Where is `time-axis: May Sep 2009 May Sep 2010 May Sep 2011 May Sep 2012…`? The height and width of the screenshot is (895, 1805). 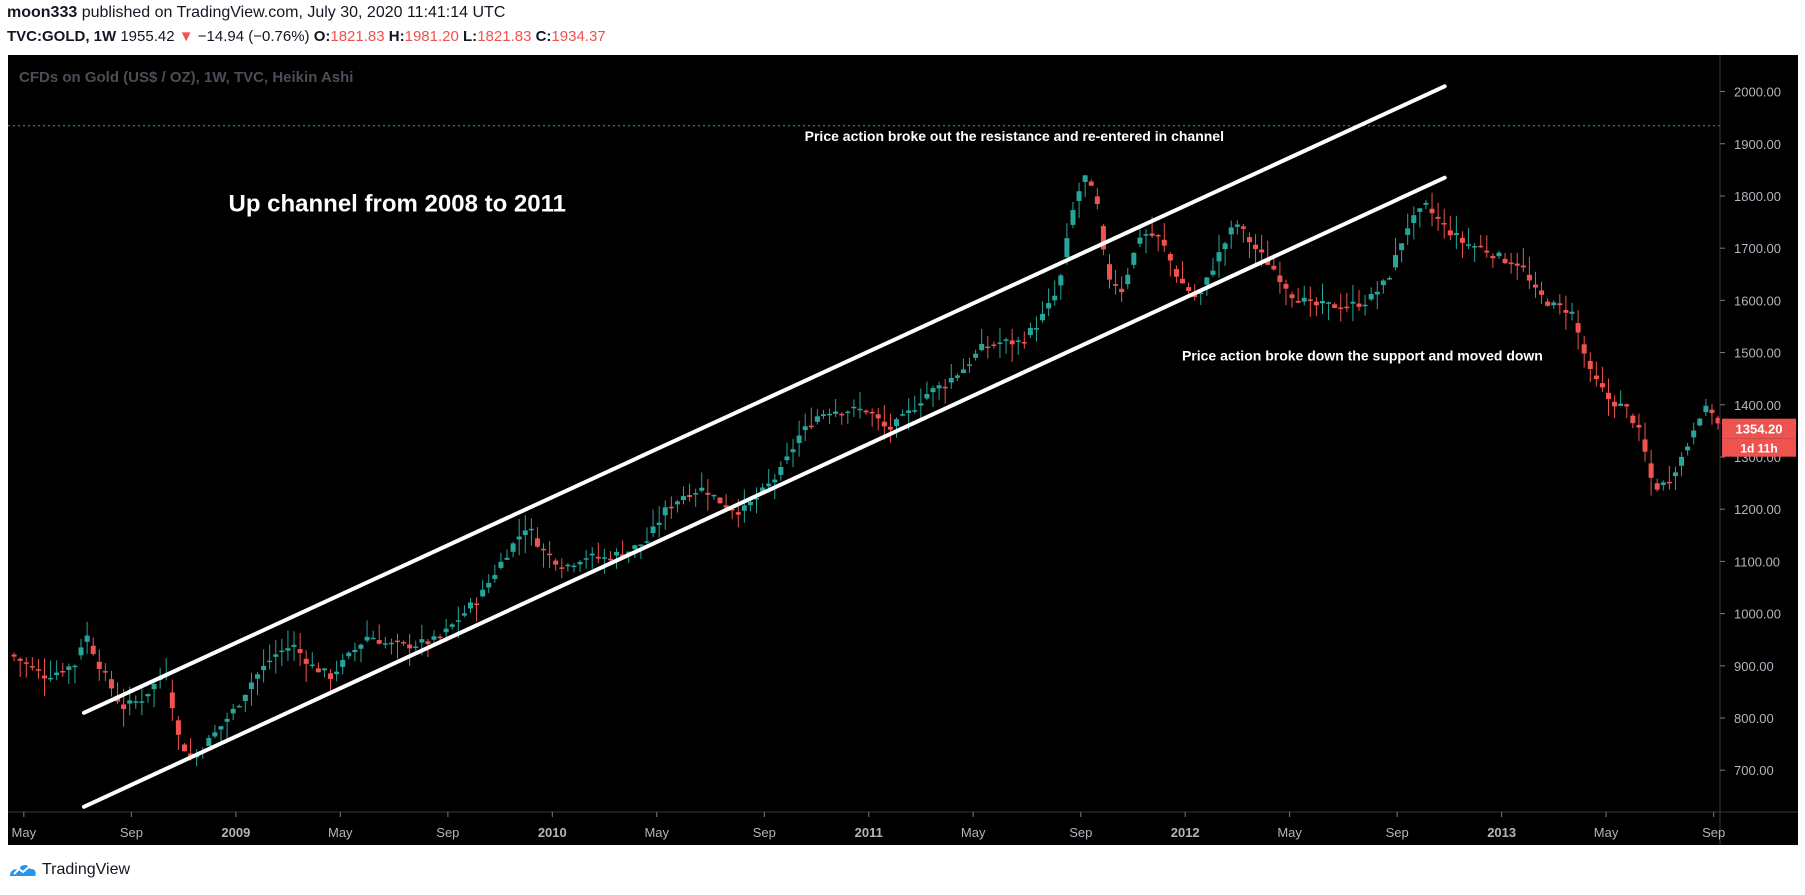 time-axis: May Sep 2009 May Sep 2010 May Sep 2011 May Sep 2012… is located at coordinates (903, 825).